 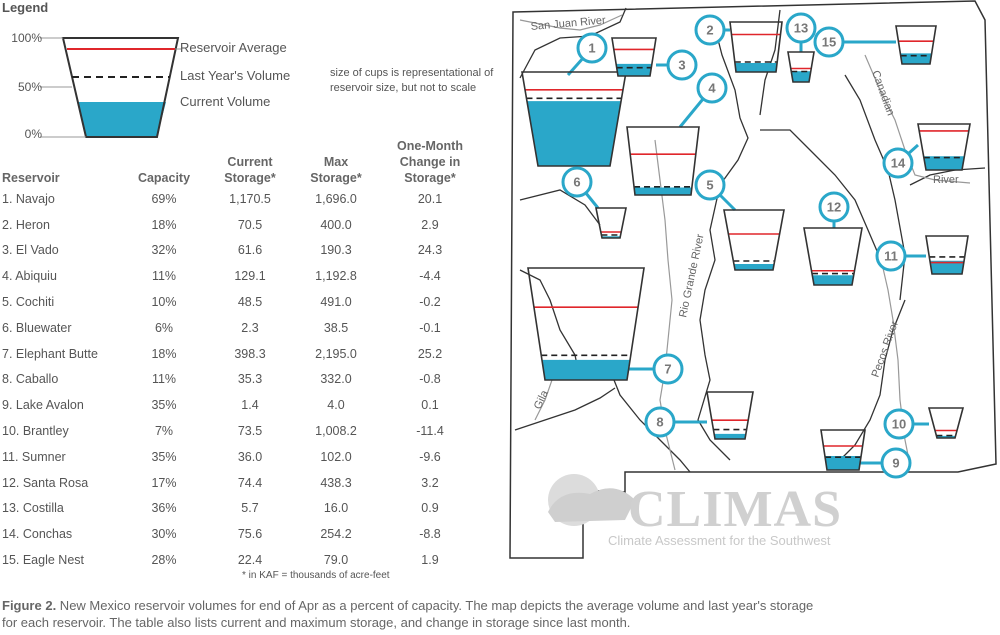 What do you see at coordinates (164, 379) in the screenshot?
I see `cell-capacity: 11%` at bounding box center [164, 379].